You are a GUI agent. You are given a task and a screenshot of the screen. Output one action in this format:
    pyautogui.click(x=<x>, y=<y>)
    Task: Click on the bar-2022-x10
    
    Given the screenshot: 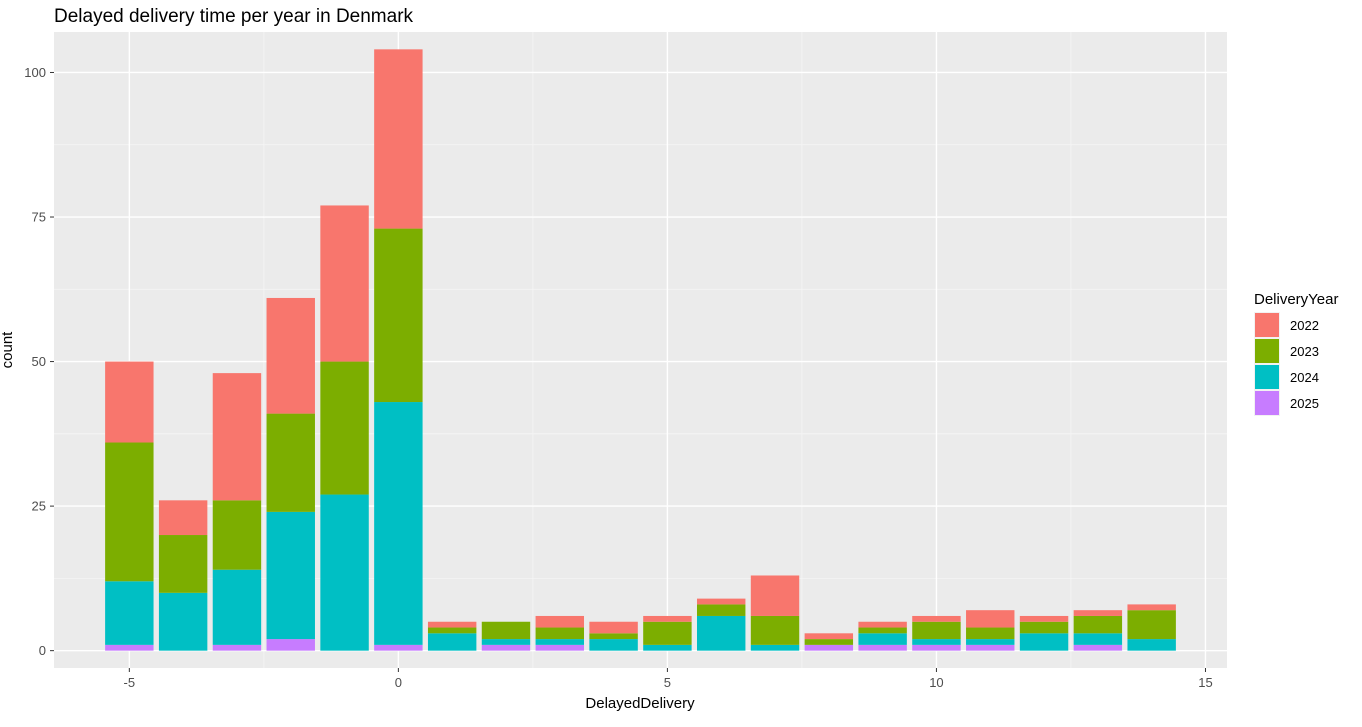 What is the action you would take?
    pyautogui.click(x=936, y=618)
    